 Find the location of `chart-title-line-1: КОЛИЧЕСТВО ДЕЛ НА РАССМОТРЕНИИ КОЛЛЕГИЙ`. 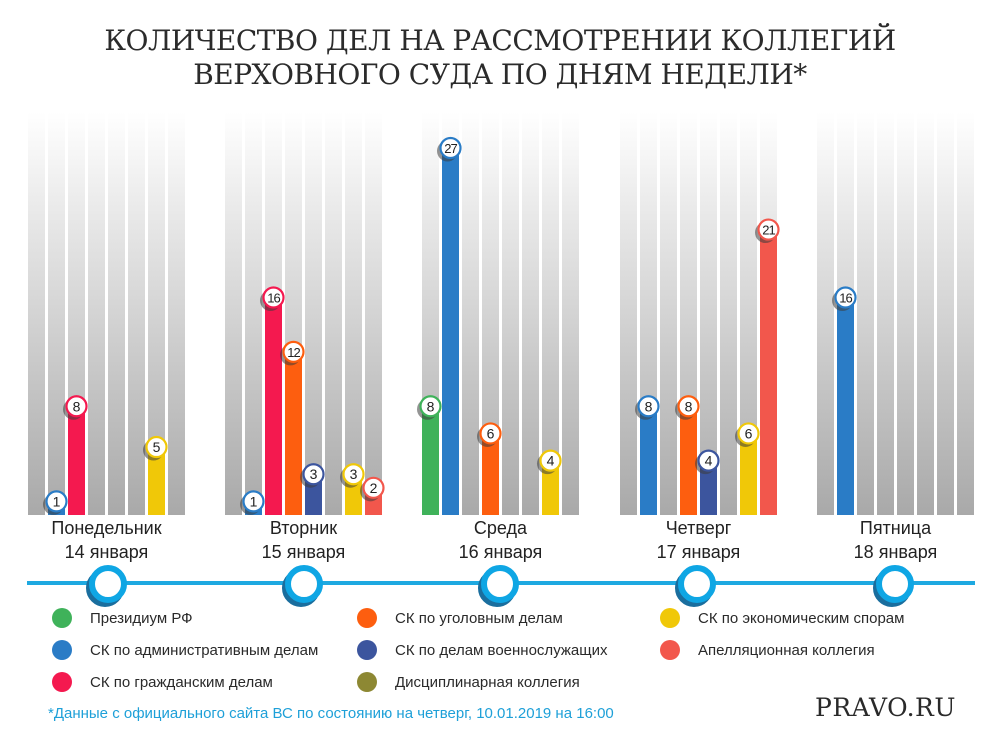

chart-title-line-1: КОЛИЧЕСТВО ДЕЛ НА РАССМОТРЕНИИ КОЛЛЕГИЙ is located at coordinates (500, 40).